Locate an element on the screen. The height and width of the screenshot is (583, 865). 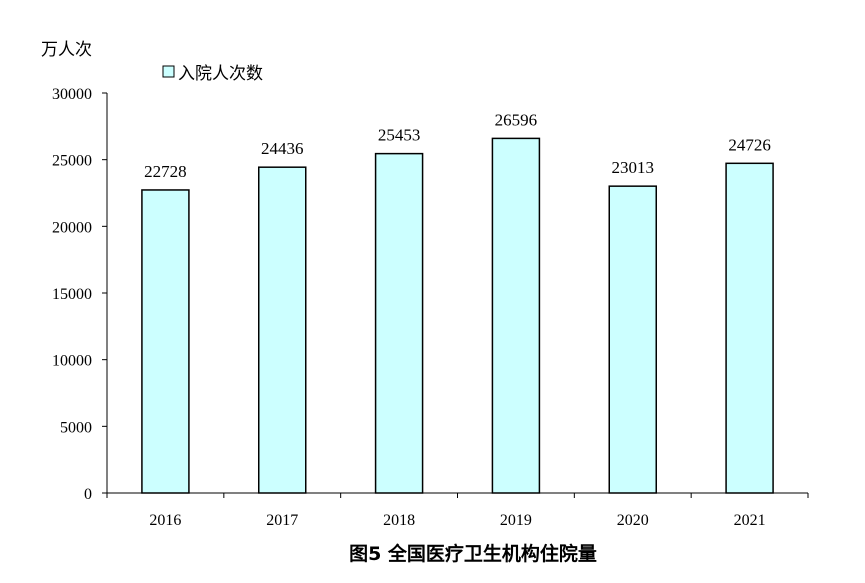
bar-2020 is located at coordinates (632, 339).